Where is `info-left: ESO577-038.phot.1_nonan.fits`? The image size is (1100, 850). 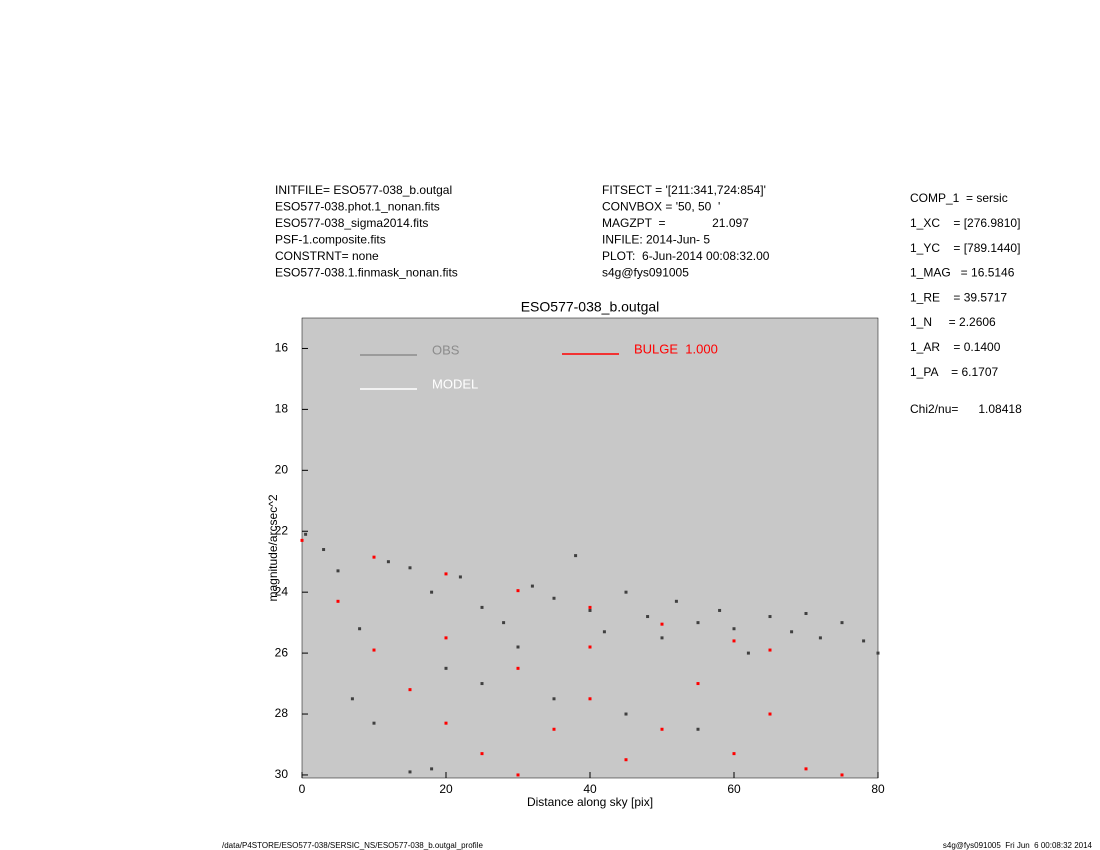 info-left: ESO577-038.phot.1_nonan.fits is located at coordinates (357, 207).